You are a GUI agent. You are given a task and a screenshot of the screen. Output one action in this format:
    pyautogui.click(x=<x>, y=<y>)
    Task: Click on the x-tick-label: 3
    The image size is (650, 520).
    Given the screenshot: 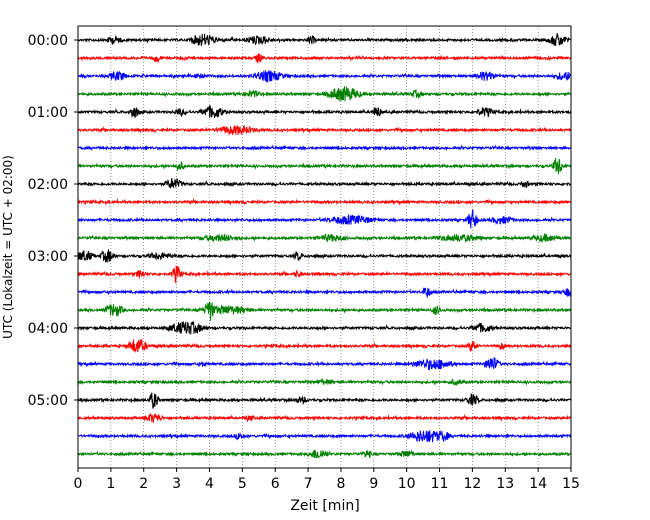 What is the action you would take?
    pyautogui.click(x=176, y=484)
    